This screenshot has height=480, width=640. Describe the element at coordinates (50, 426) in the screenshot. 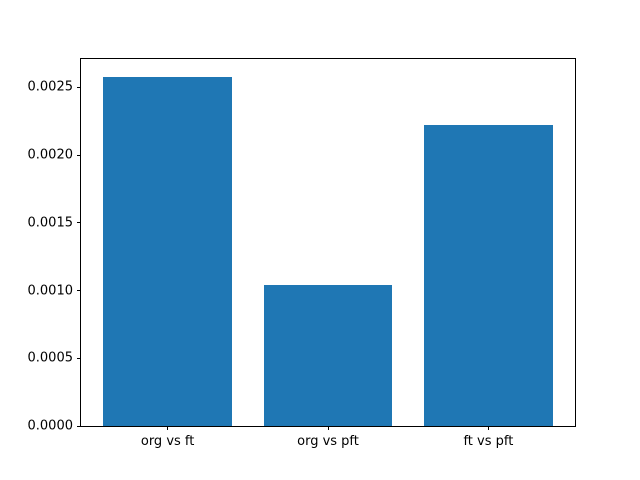

I see `y-tick-label: 0.0000` at that location.